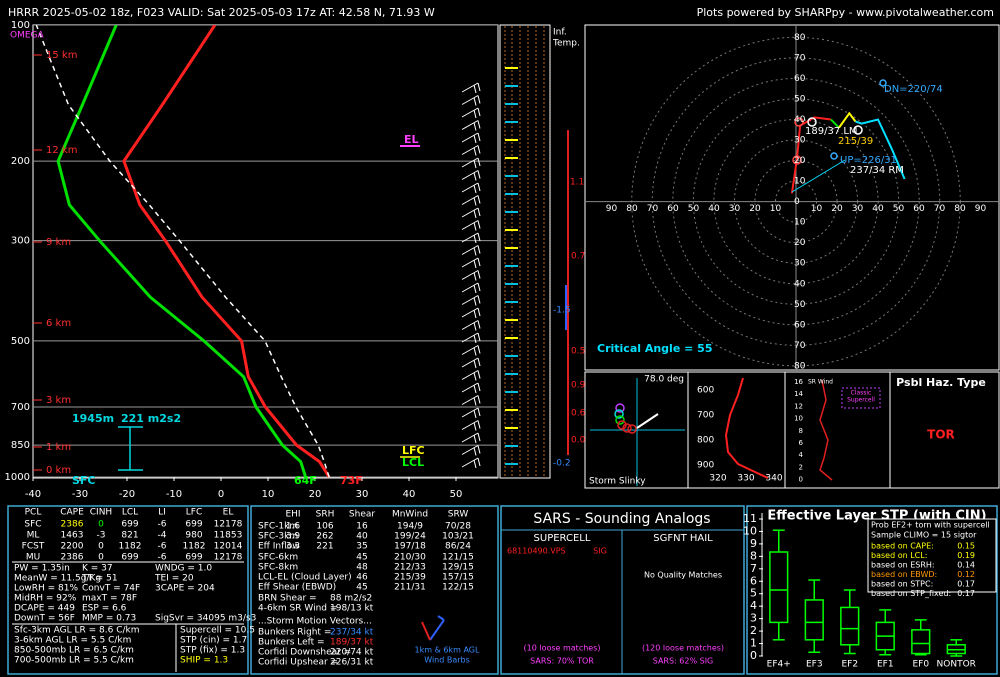 This screenshot has height=677, width=1000. I want to click on params-cell: SFC, so click(32, 525).